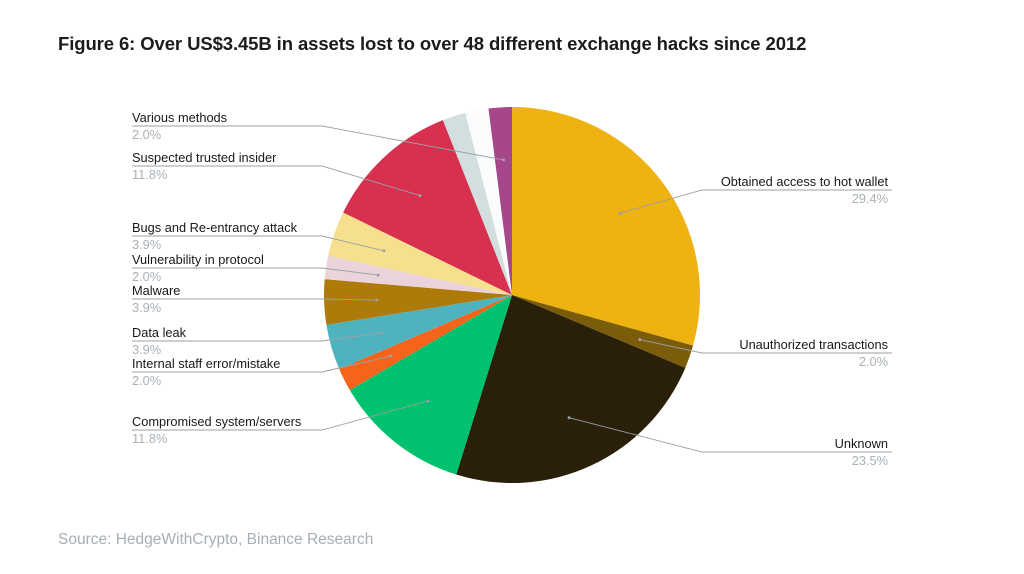 Image resolution: width=1024 pixels, height=574 pixels. Describe the element at coordinates (869, 460) in the screenshot. I see `callout-value: 23.5%` at that location.